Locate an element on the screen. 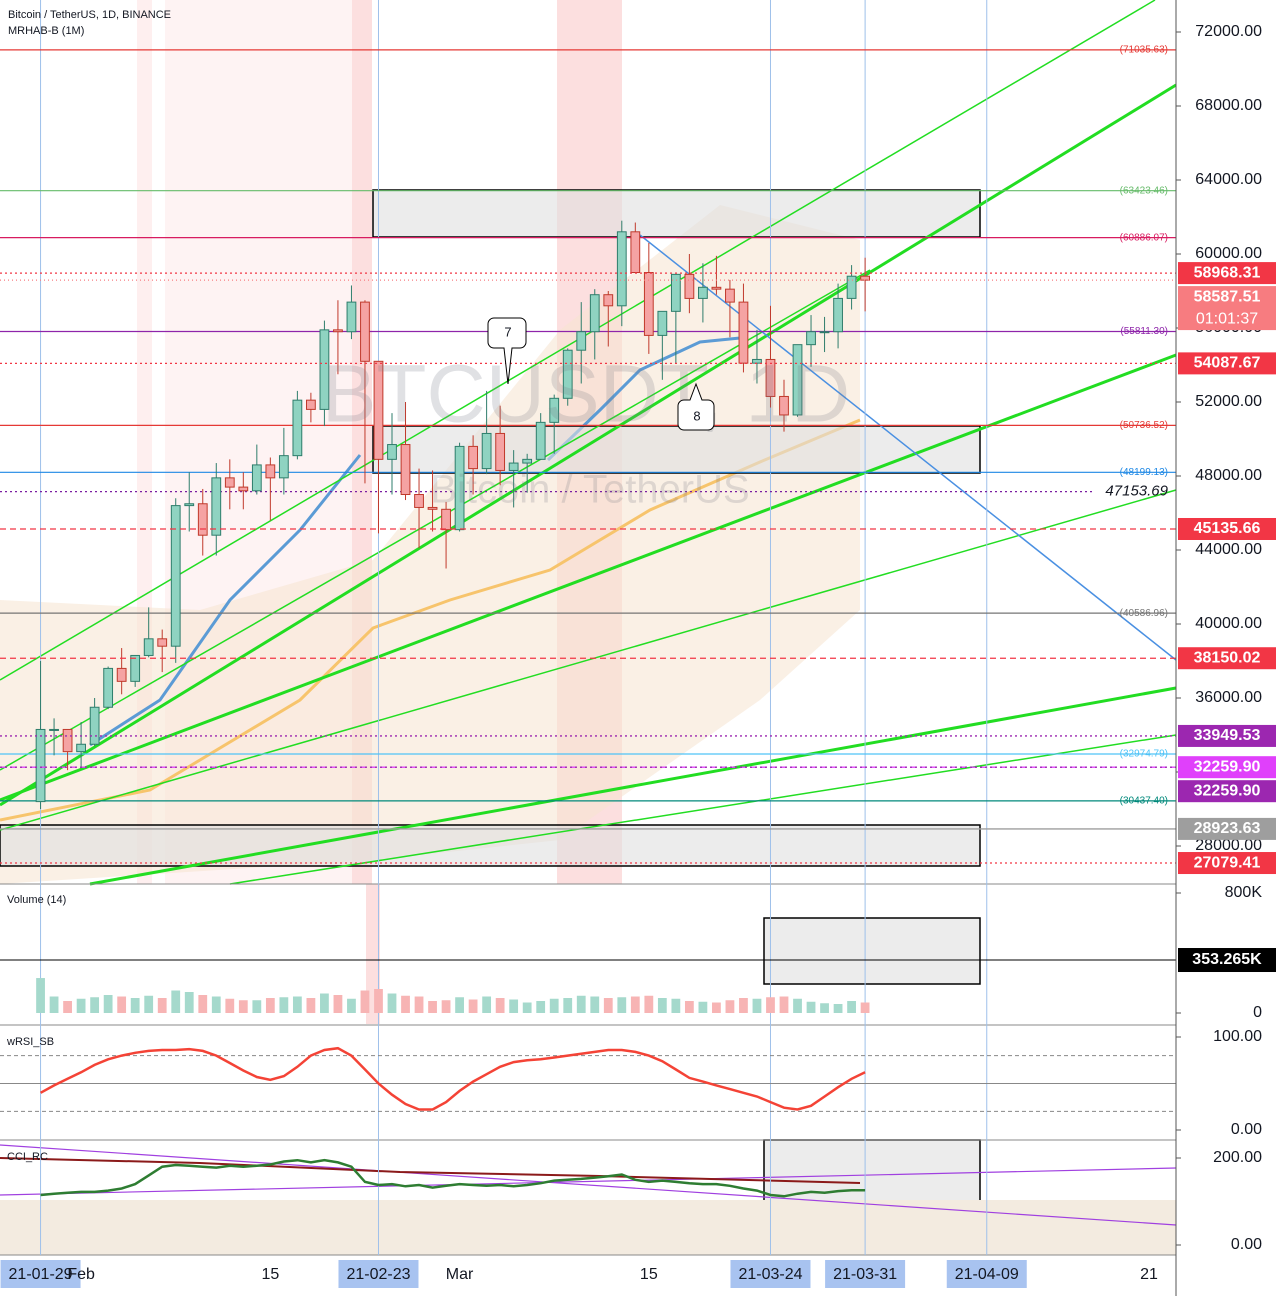  x-tick-label: 21-02-23 is located at coordinates (378, 1274).